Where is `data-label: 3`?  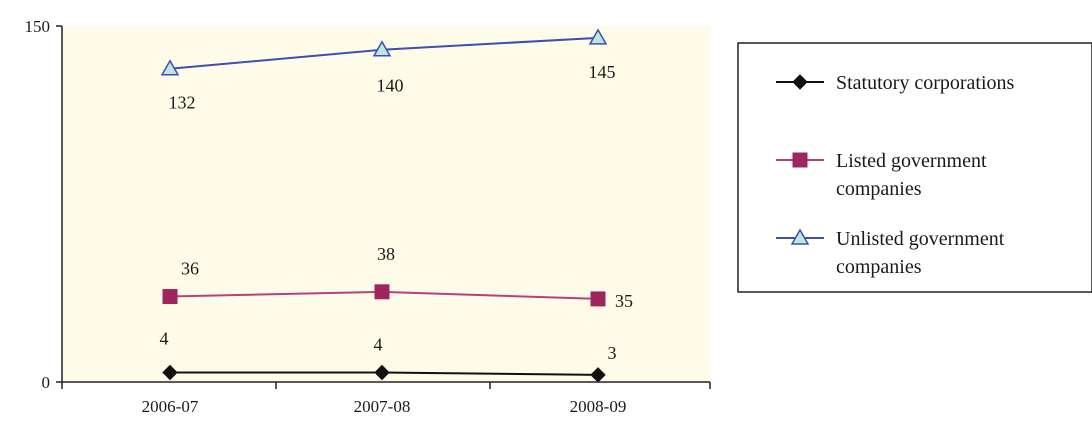
data-label: 3 is located at coordinates (612, 353).